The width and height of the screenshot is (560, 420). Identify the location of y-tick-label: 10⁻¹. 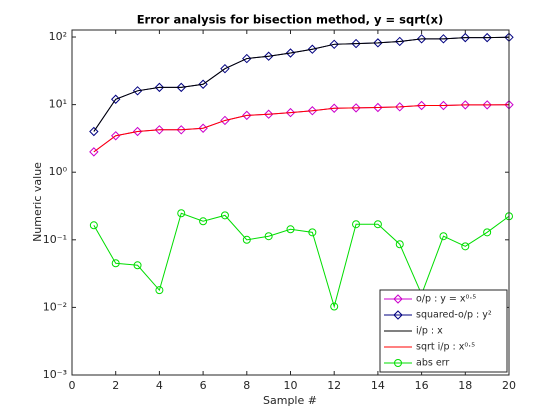
(55, 239).